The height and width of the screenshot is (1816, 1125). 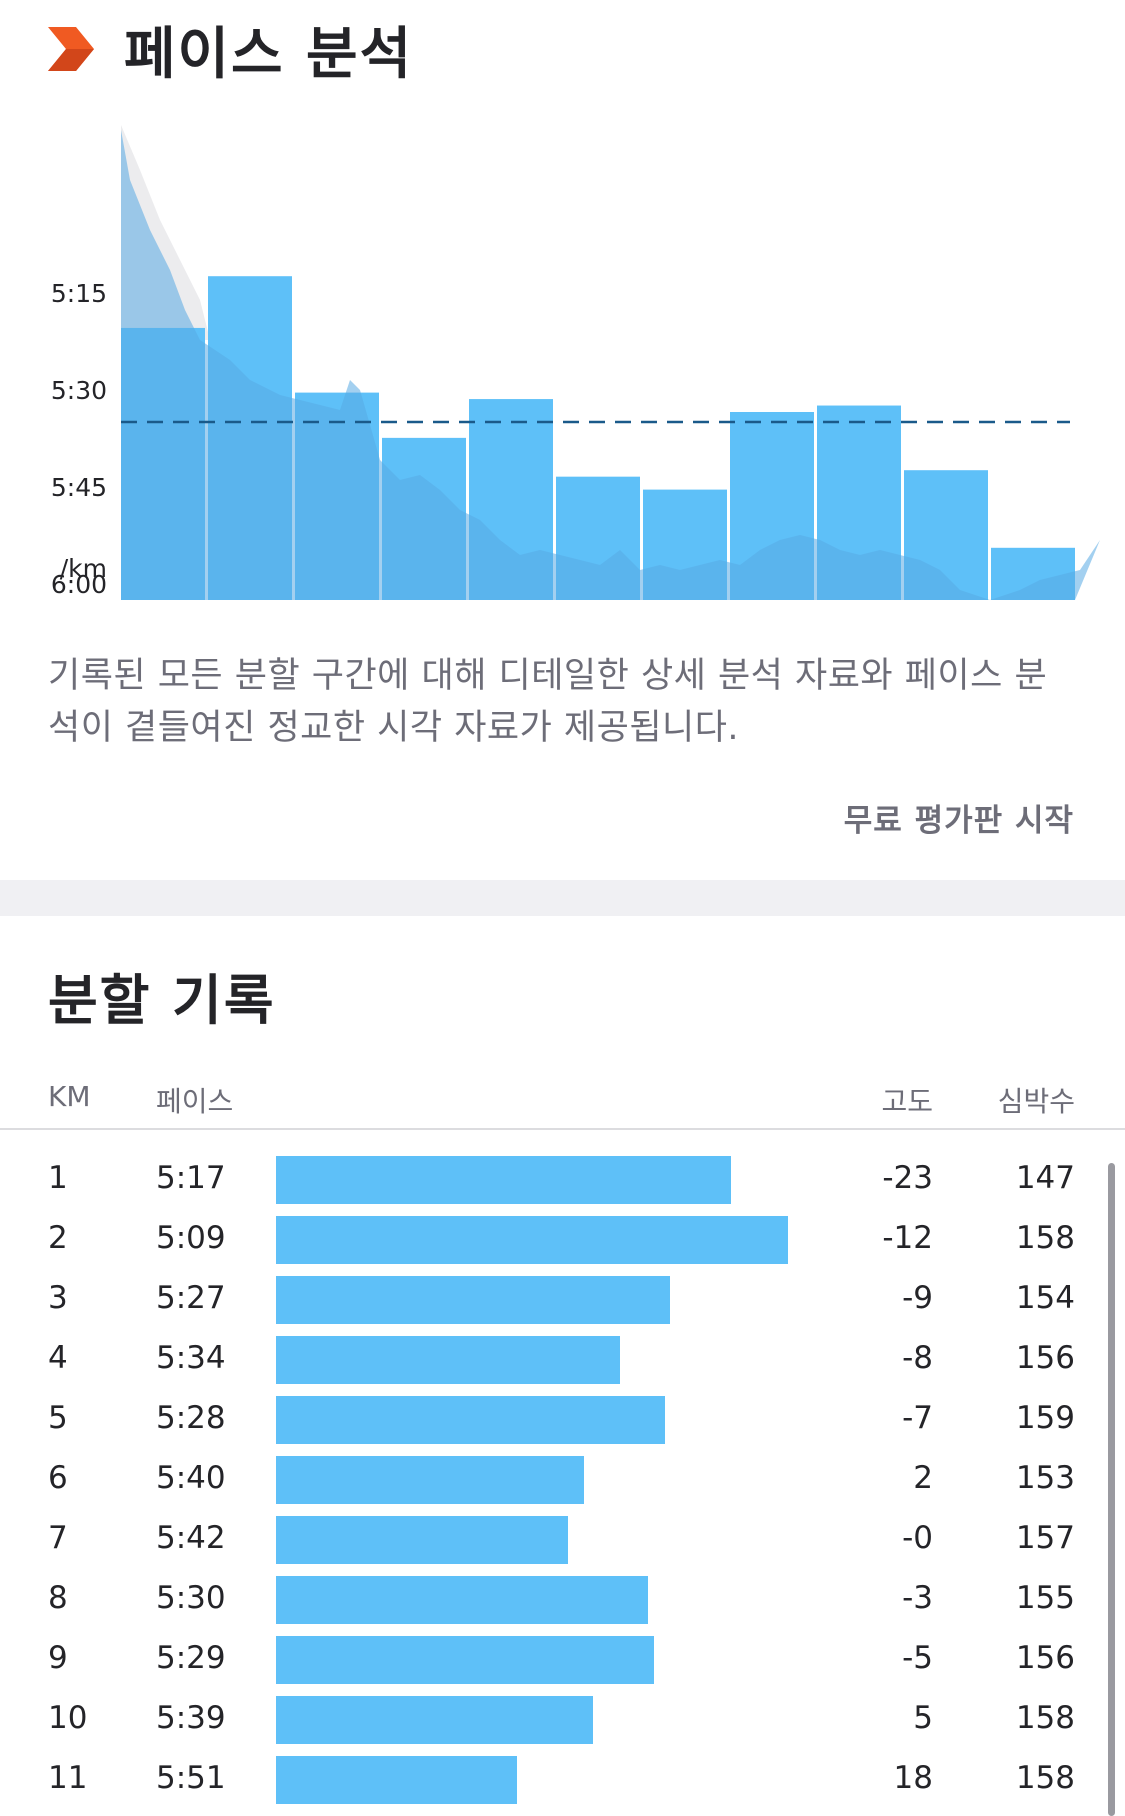 I want to click on y-tick-label: 5:45, so click(x=79, y=487).